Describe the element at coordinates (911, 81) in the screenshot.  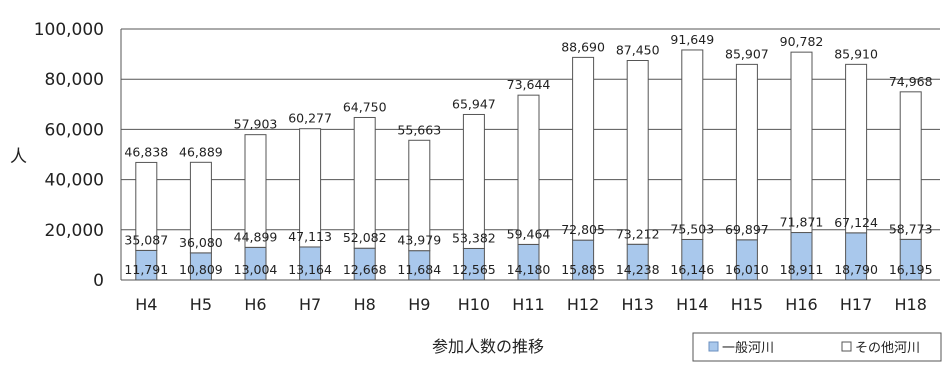
I see `data-label-total: 74,968` at that location.